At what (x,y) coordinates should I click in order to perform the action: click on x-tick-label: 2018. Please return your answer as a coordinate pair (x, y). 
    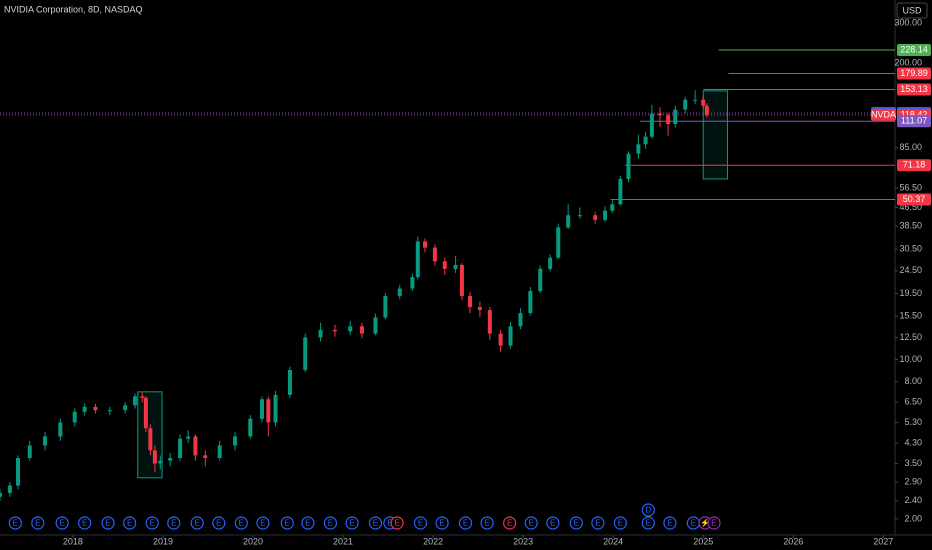
    Looking at the image, I should click on (73, 541).